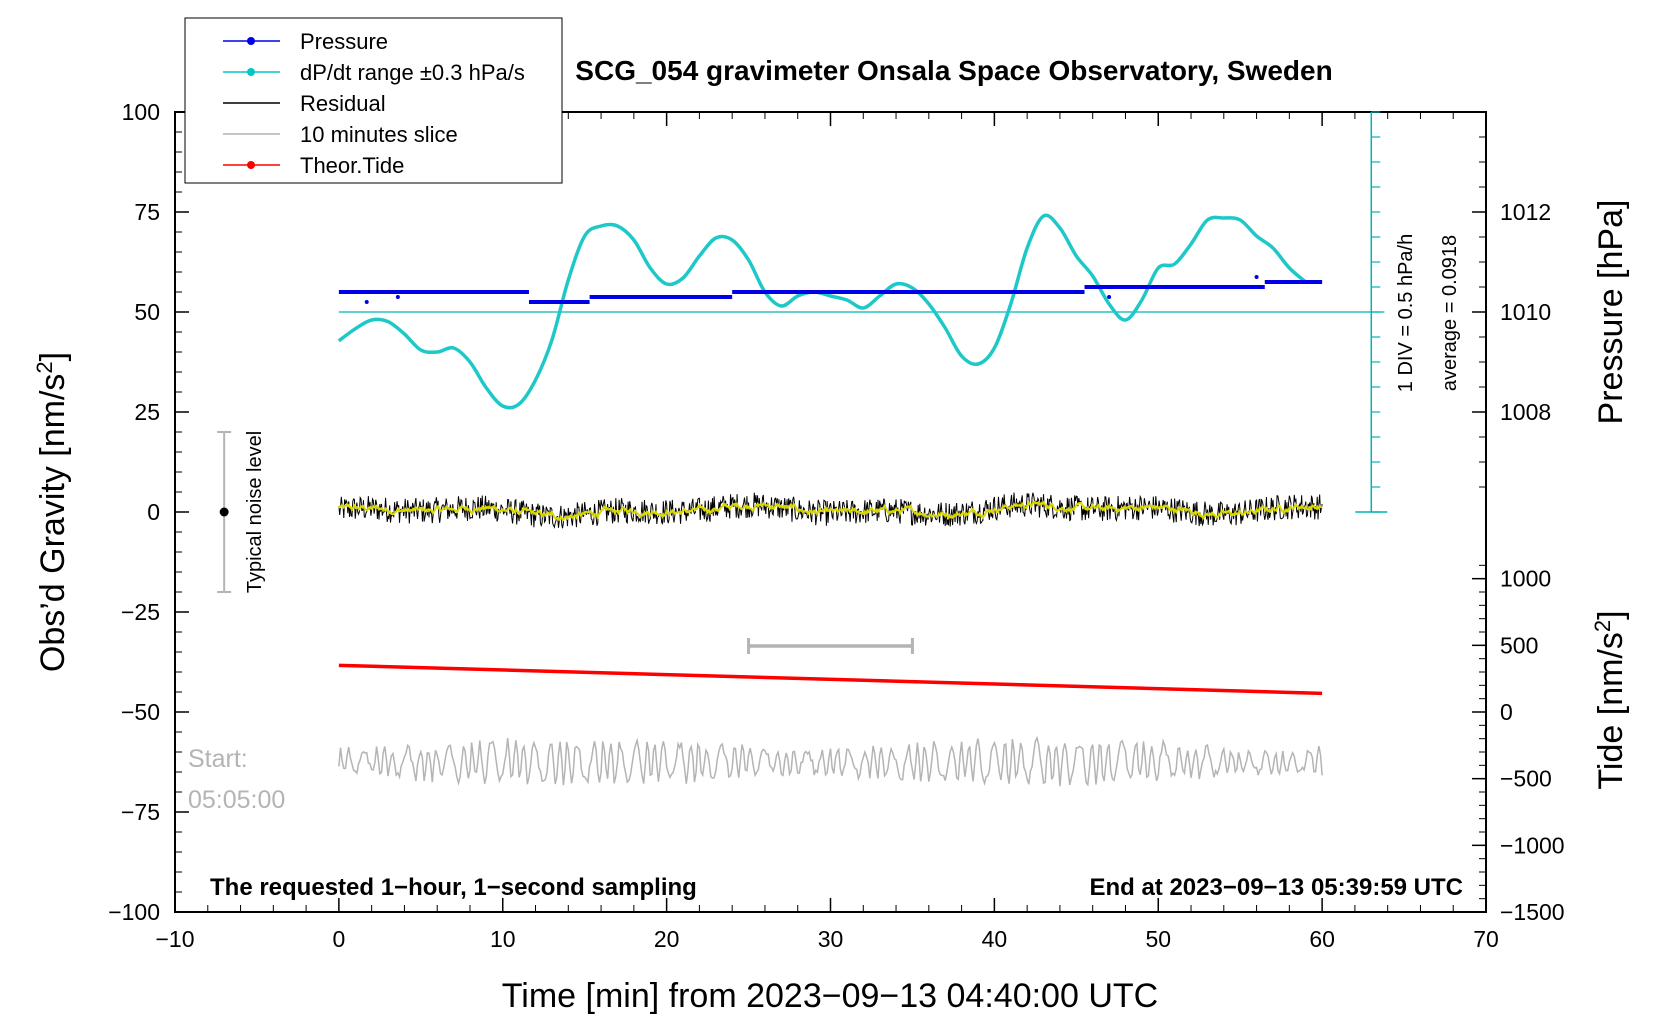 The width and height of the screenshot is (1676, 1020). I want to click on tide-line, so click(830, 679).